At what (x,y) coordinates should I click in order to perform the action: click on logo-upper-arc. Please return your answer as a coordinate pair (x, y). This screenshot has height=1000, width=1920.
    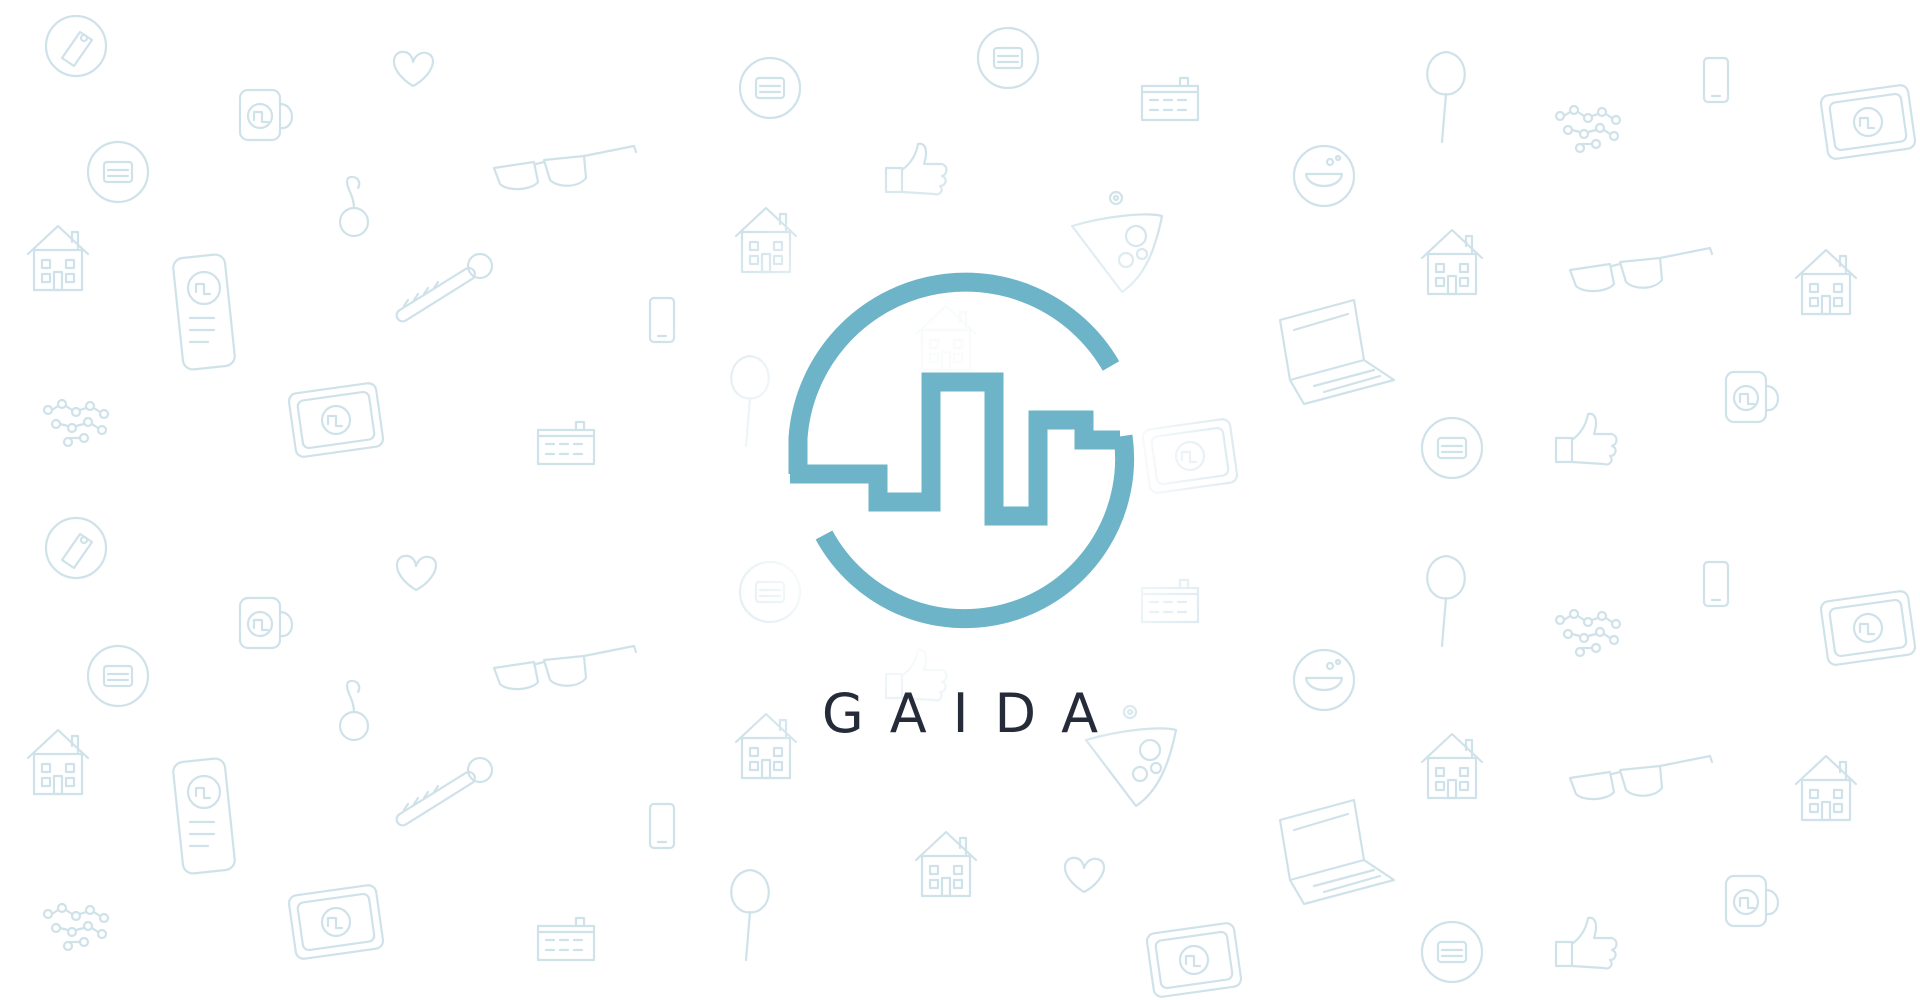
    Looking at the image, I should click on (954, 373).